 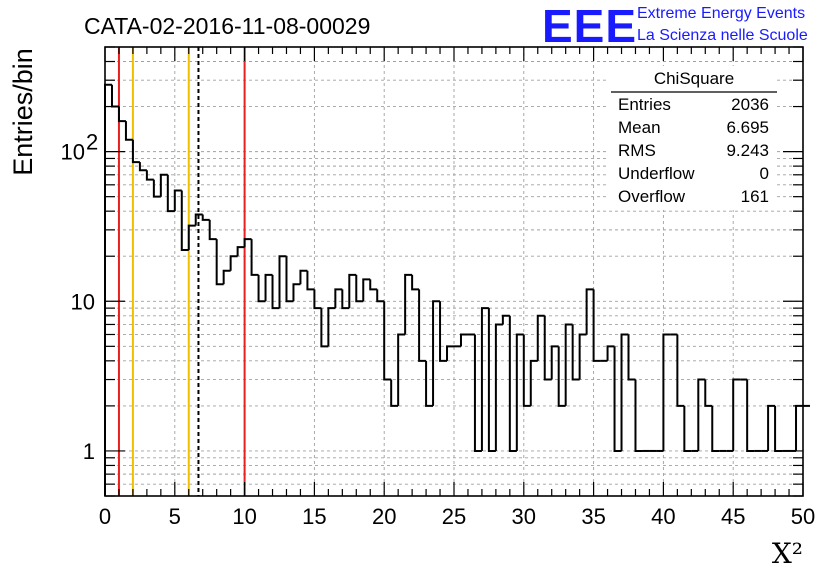 What do you see at coordinates (181, 271) in the screenshot?
I see `cut-lines` at bounding box center [181, 271].